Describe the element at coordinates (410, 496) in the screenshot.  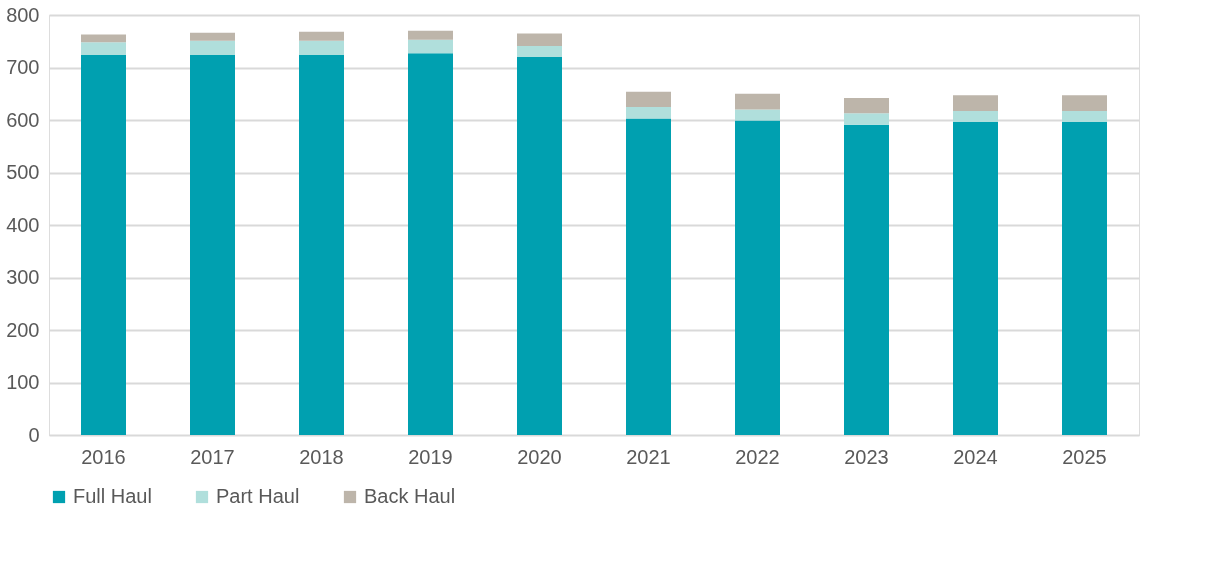
I see `legend-label: Back Haul` at that location.